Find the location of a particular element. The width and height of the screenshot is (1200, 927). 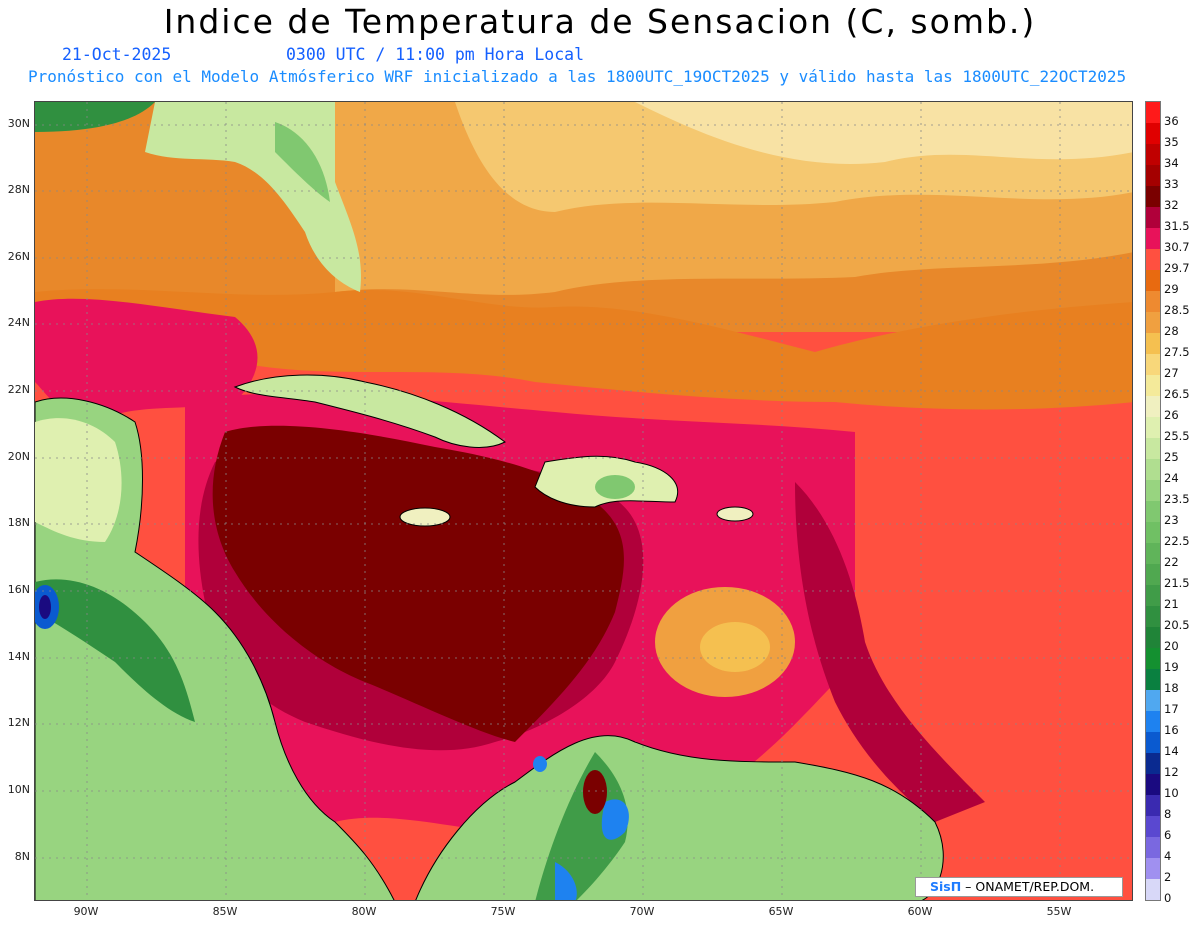

lat-label: 18N is located at coordinates (18, 522).